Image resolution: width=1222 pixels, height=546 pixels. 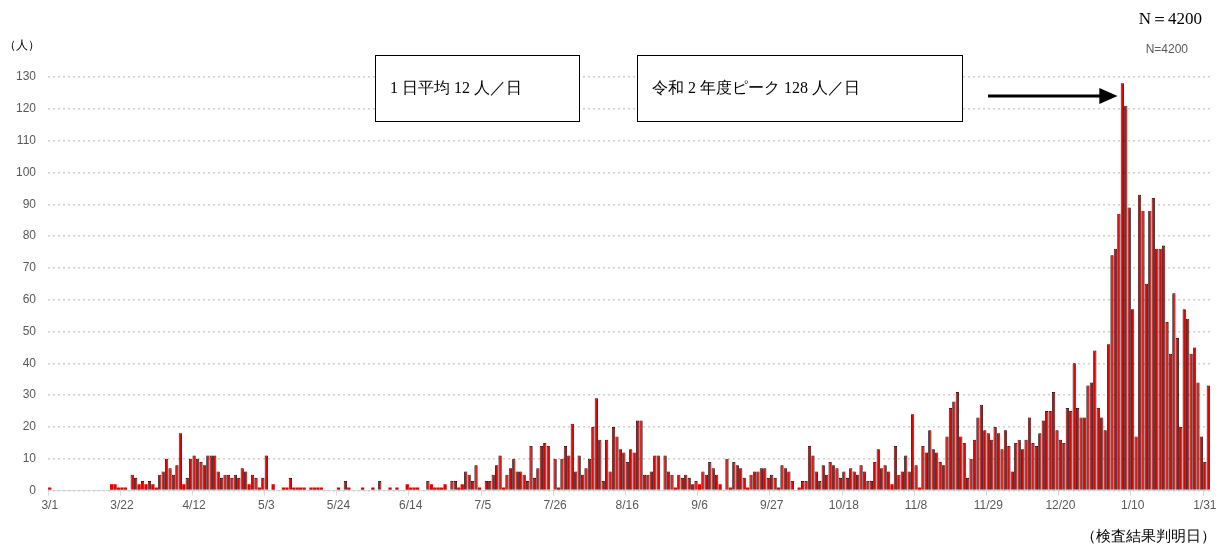 I want to click on y-tick-label: 40, so click(x=29, y=362).